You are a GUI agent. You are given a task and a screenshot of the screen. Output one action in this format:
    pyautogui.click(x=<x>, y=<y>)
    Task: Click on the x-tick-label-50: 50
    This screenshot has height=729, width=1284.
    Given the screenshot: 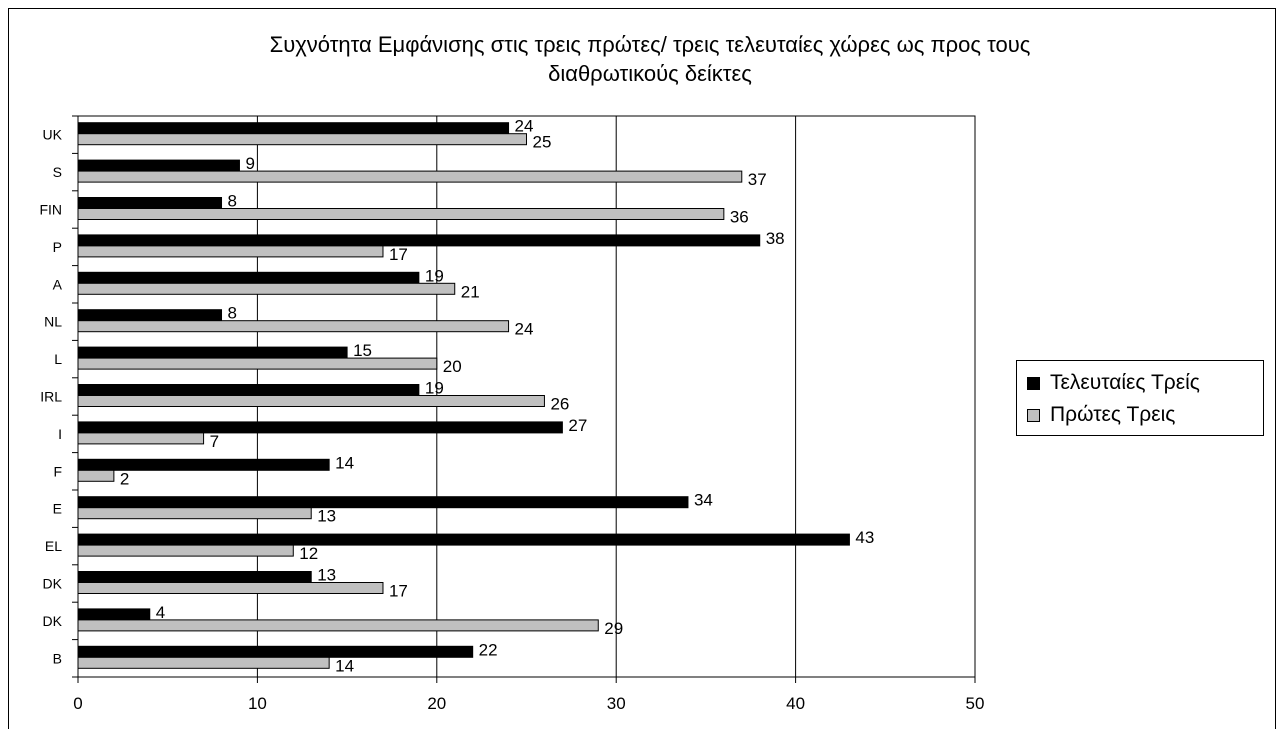 What is the action you would take?
    pyautogui.click(x=975, y=703)
    